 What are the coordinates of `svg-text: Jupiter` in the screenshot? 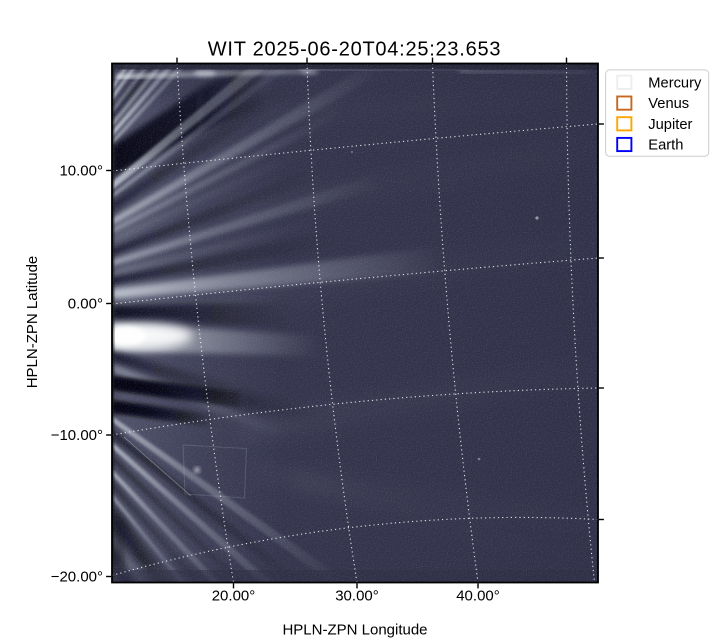 It's located at (670, 125).